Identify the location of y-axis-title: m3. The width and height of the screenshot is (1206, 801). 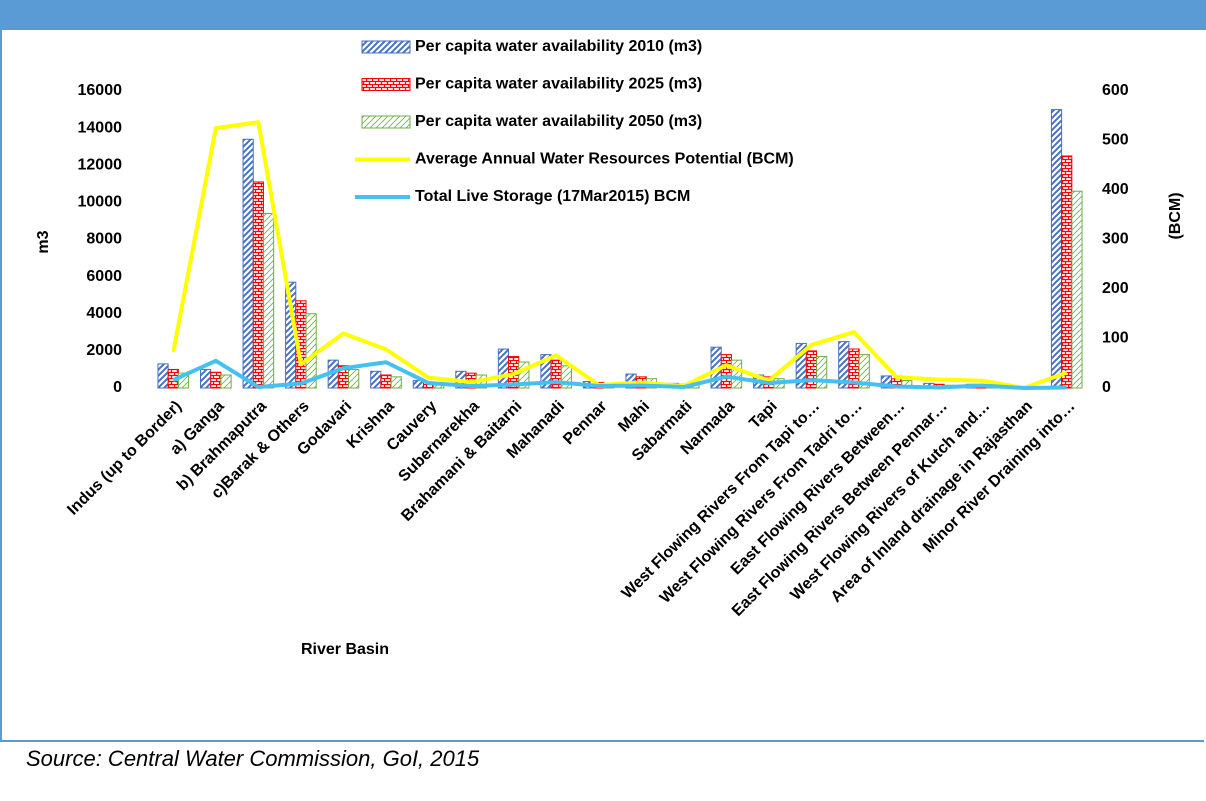
(43, 241).